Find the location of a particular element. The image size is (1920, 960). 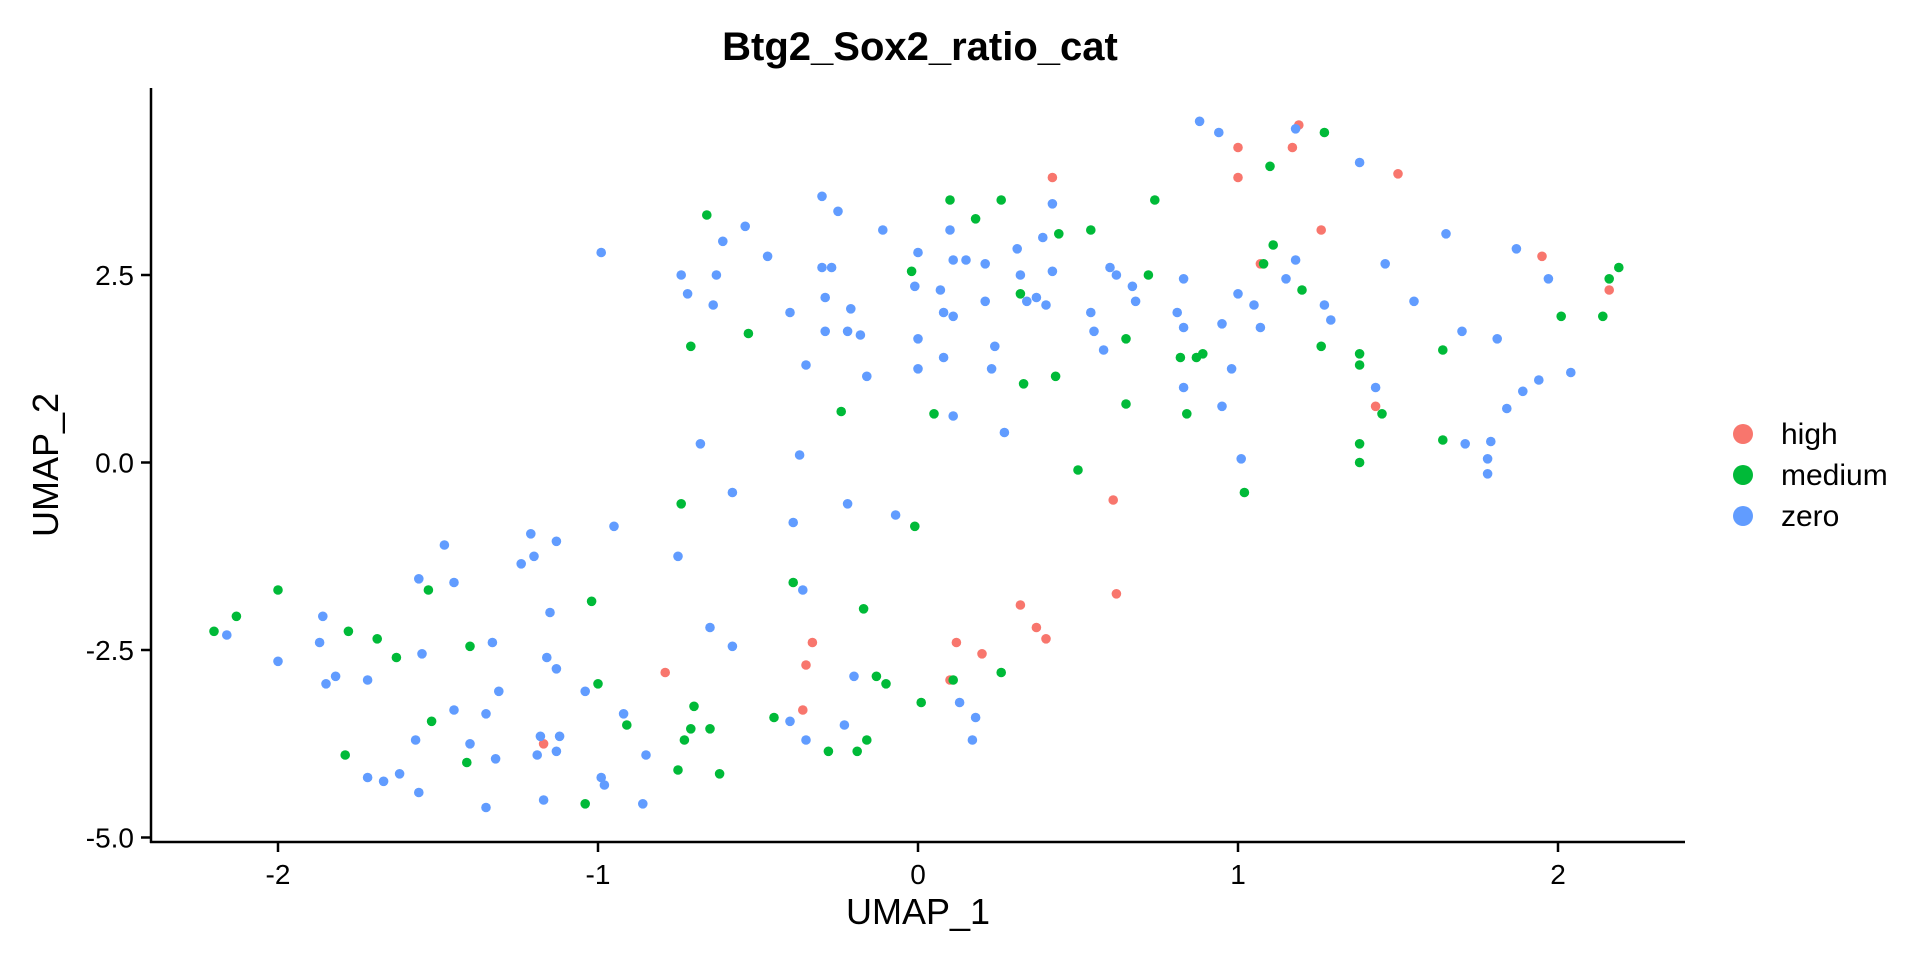

x-tick-label: -1 is located at coordinates (598, 874).